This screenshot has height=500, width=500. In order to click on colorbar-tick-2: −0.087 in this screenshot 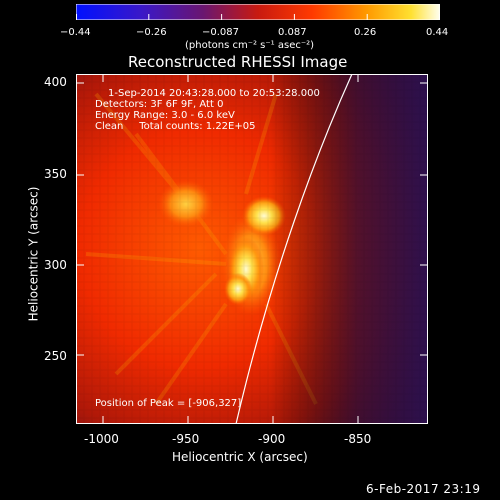, I will do `click(221, 32)`.